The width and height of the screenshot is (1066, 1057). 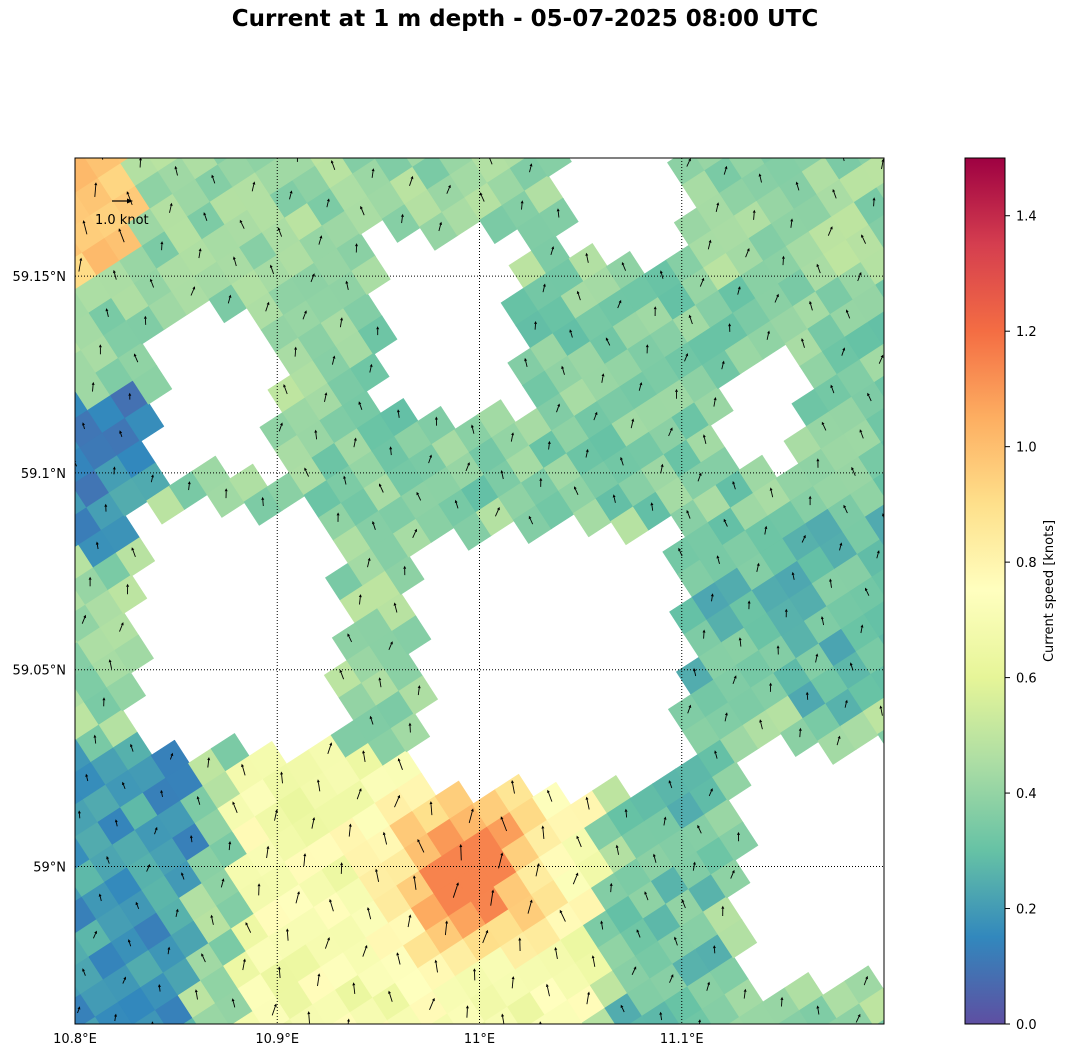 What do you see at coordinates (1026, 679) in the screenshot?
I see `colorbar-tick-label: 0.6` at bounding box center [1026, 679].